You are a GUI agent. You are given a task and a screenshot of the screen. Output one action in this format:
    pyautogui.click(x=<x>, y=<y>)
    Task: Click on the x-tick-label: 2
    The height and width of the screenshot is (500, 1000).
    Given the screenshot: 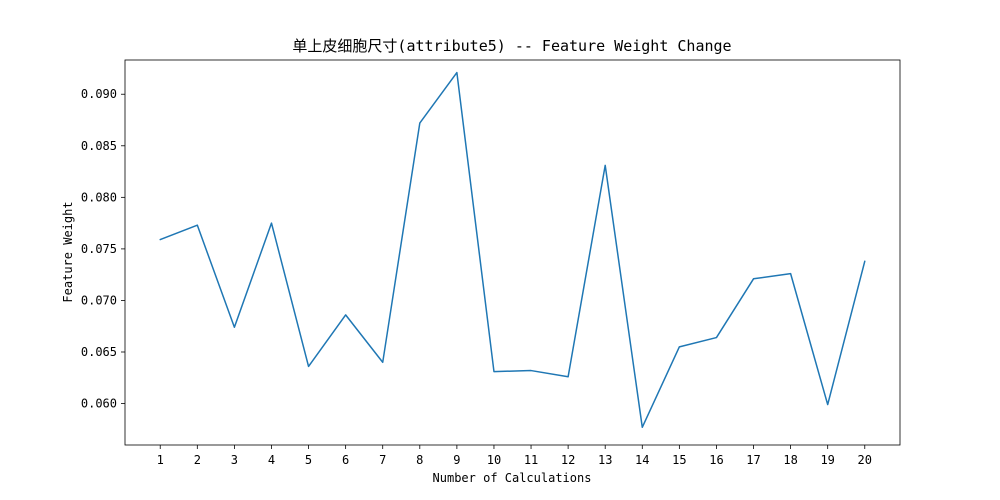 What is the action you would take?
    pyautogui.click(x=197, y=460)
    